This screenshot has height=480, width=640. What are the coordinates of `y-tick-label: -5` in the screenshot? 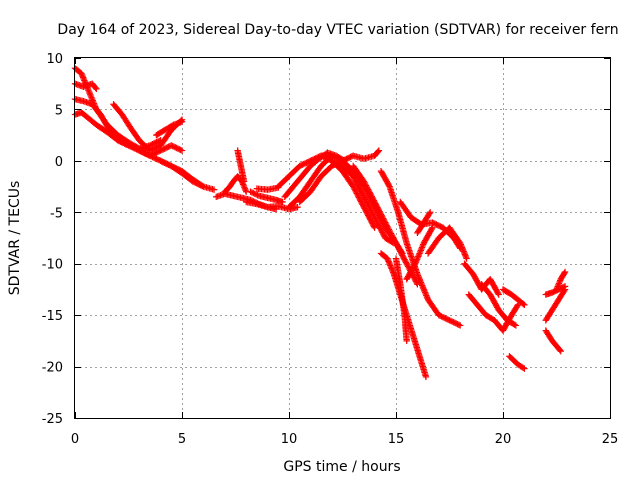 It's located at (56, 213).